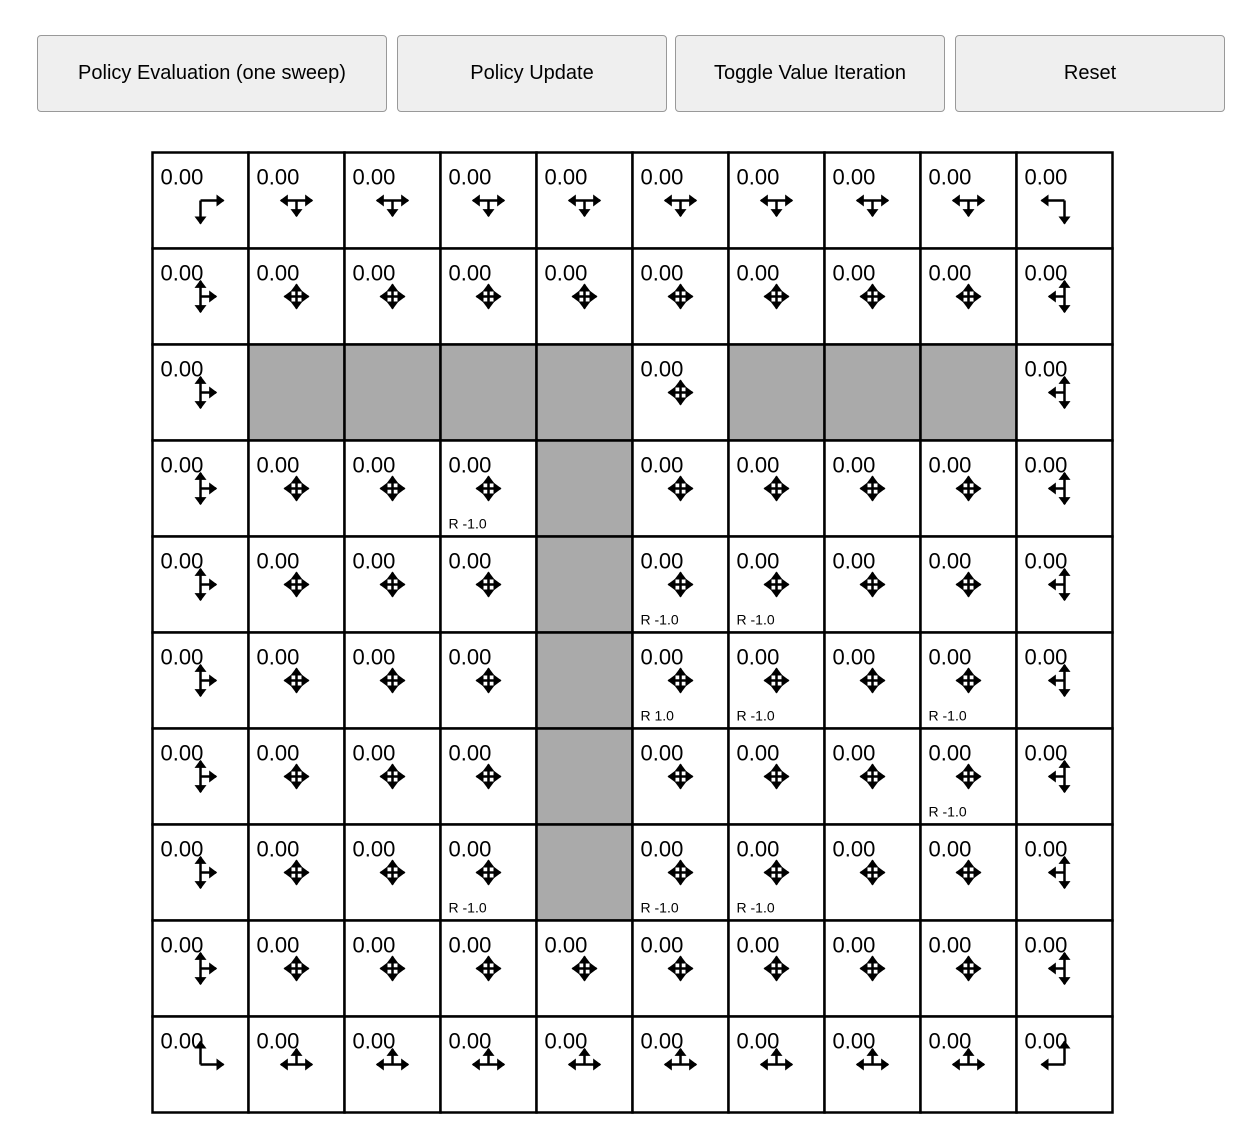 The width and height of the screenshot is (1258, 1136). Describe the element at coordinates (680, 680) in the screenshot. I see `grid-cell: 0.00 R 1.0` at that location.